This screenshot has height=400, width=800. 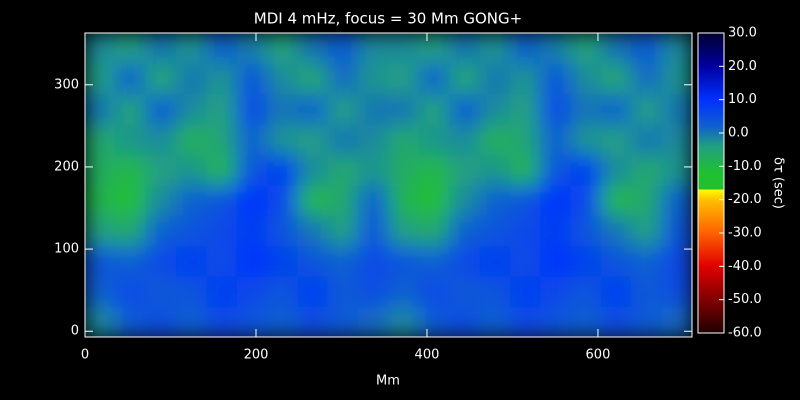 What do you see at coordinates (388, 19) in the screenshot?
I see `chart-title: MDI 4 mHz, focus = 30 Mm GONG+` at bounding box center [388, 19].